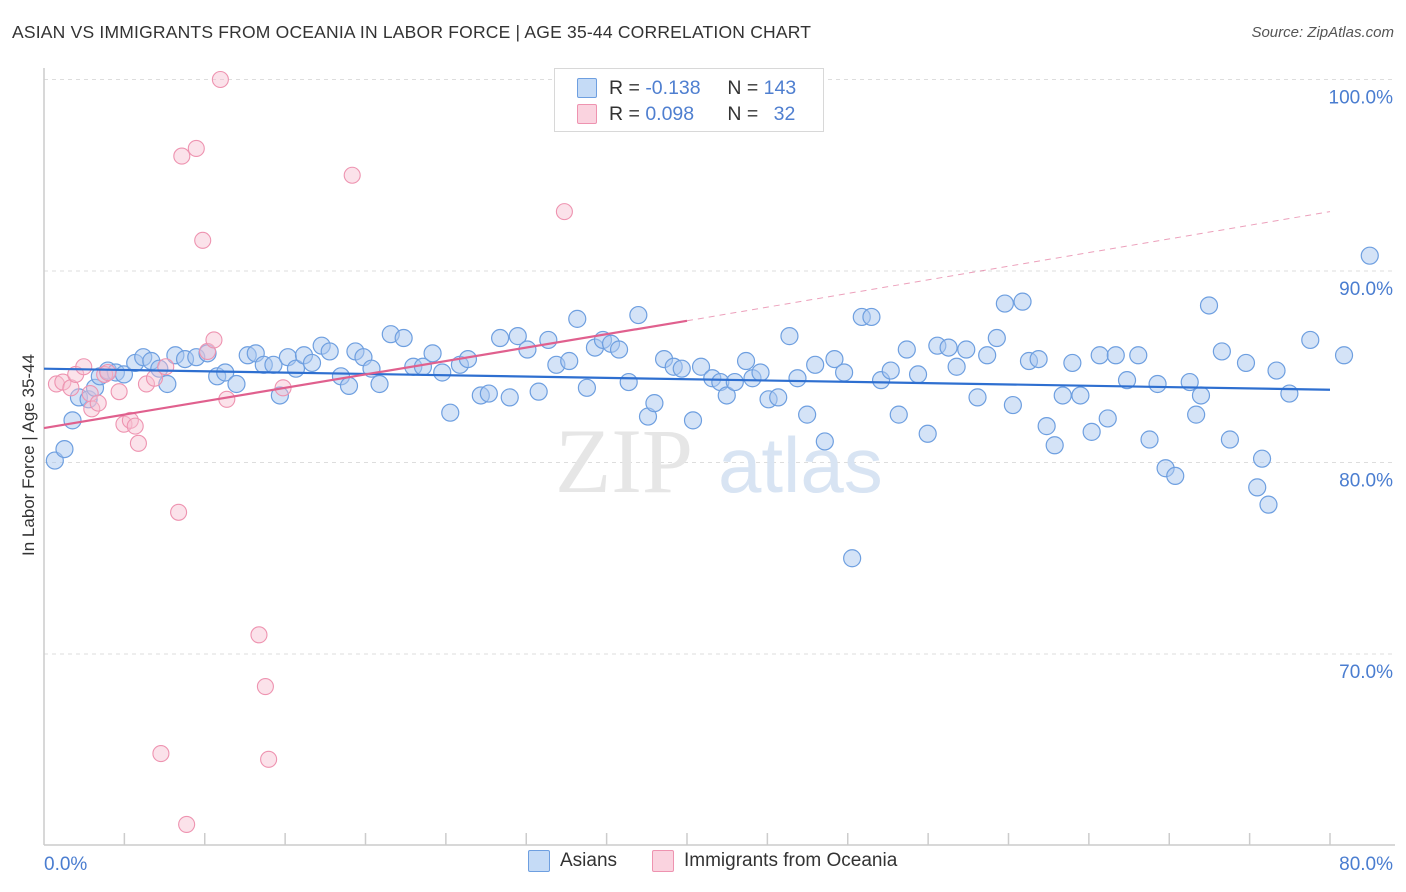  I want to click on oceania-trend-line, so click(365, 374).